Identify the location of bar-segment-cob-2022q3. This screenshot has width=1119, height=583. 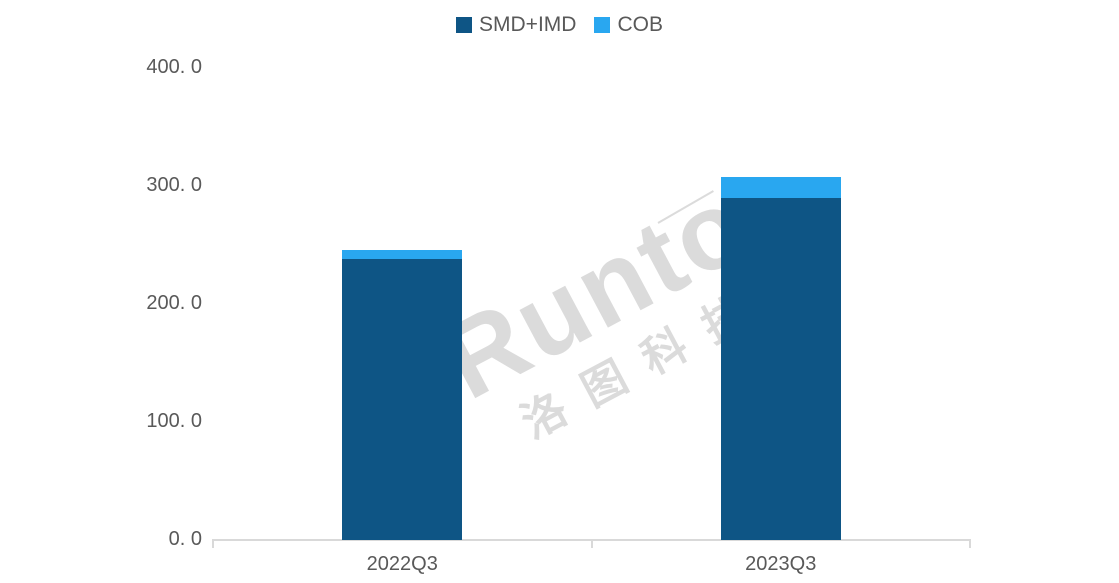
(402, 254).